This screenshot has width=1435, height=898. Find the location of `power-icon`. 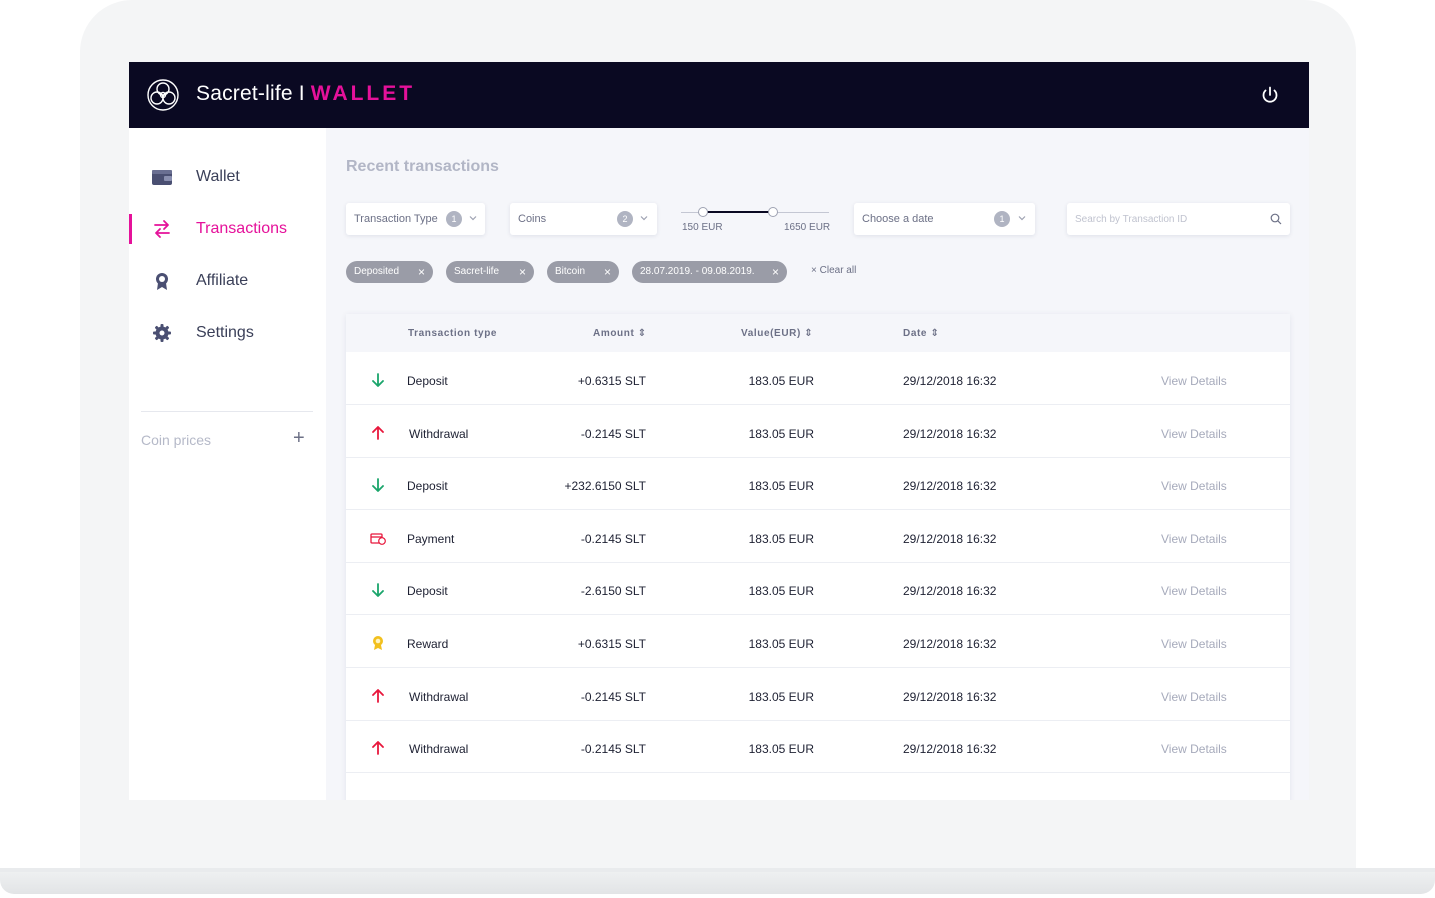

power-icon is located at coordinates (1270, 95).